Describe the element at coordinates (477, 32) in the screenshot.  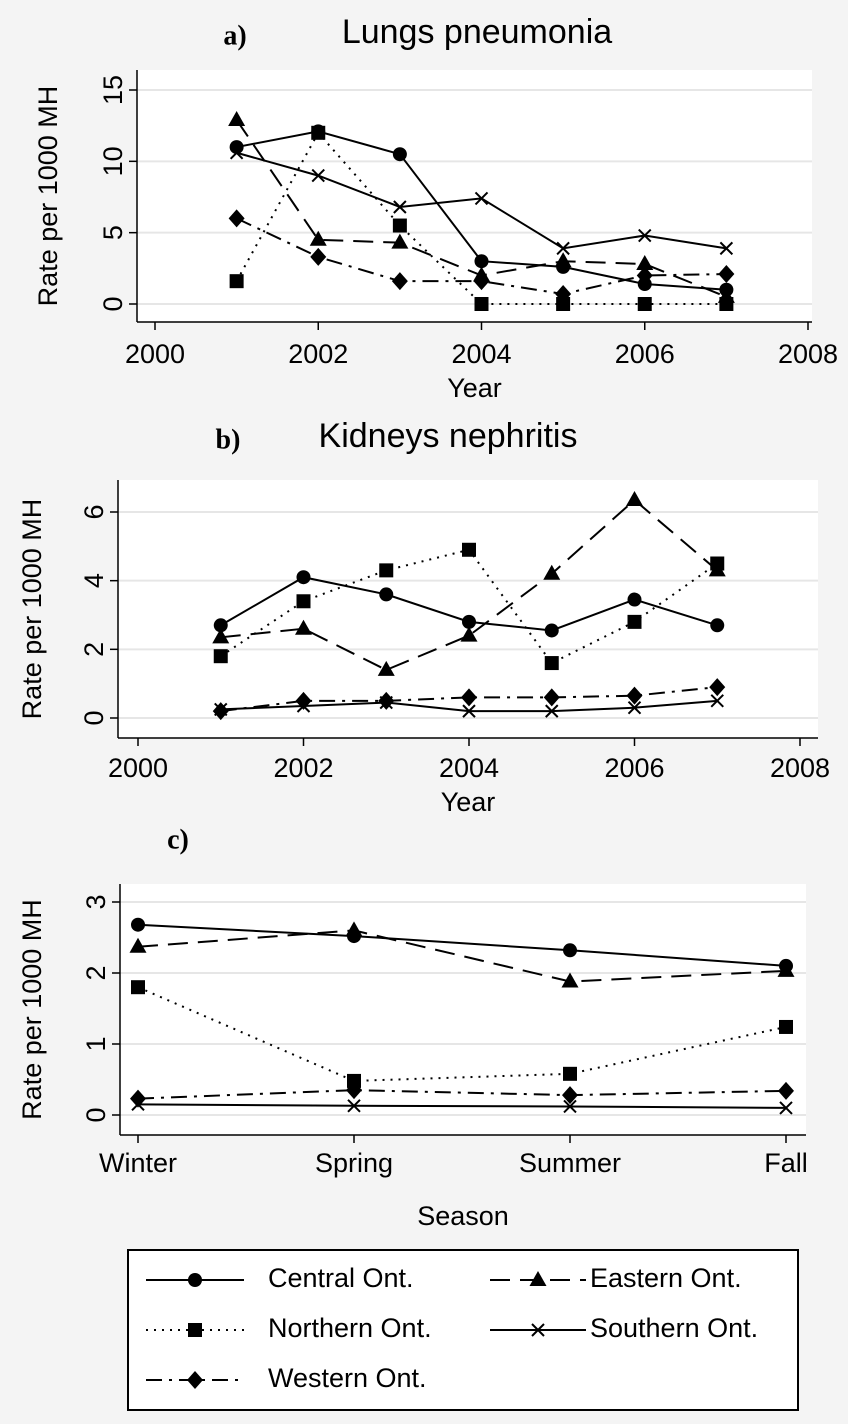
I see `chart-title: Lungs pneumonia` at that location.